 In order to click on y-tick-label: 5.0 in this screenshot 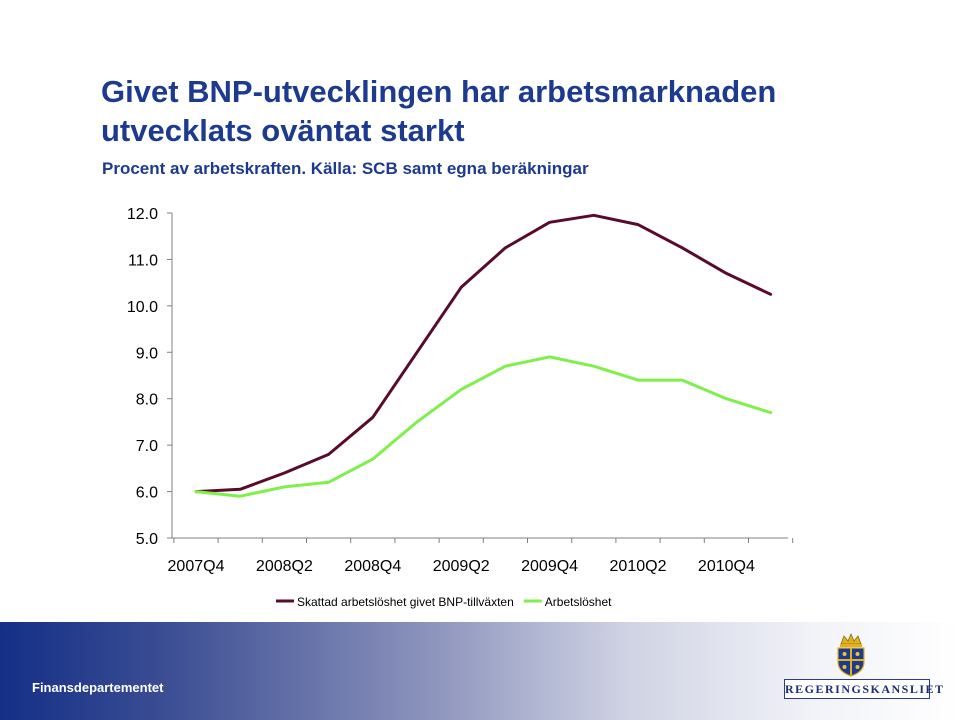, I will do `click(147, 539)`.